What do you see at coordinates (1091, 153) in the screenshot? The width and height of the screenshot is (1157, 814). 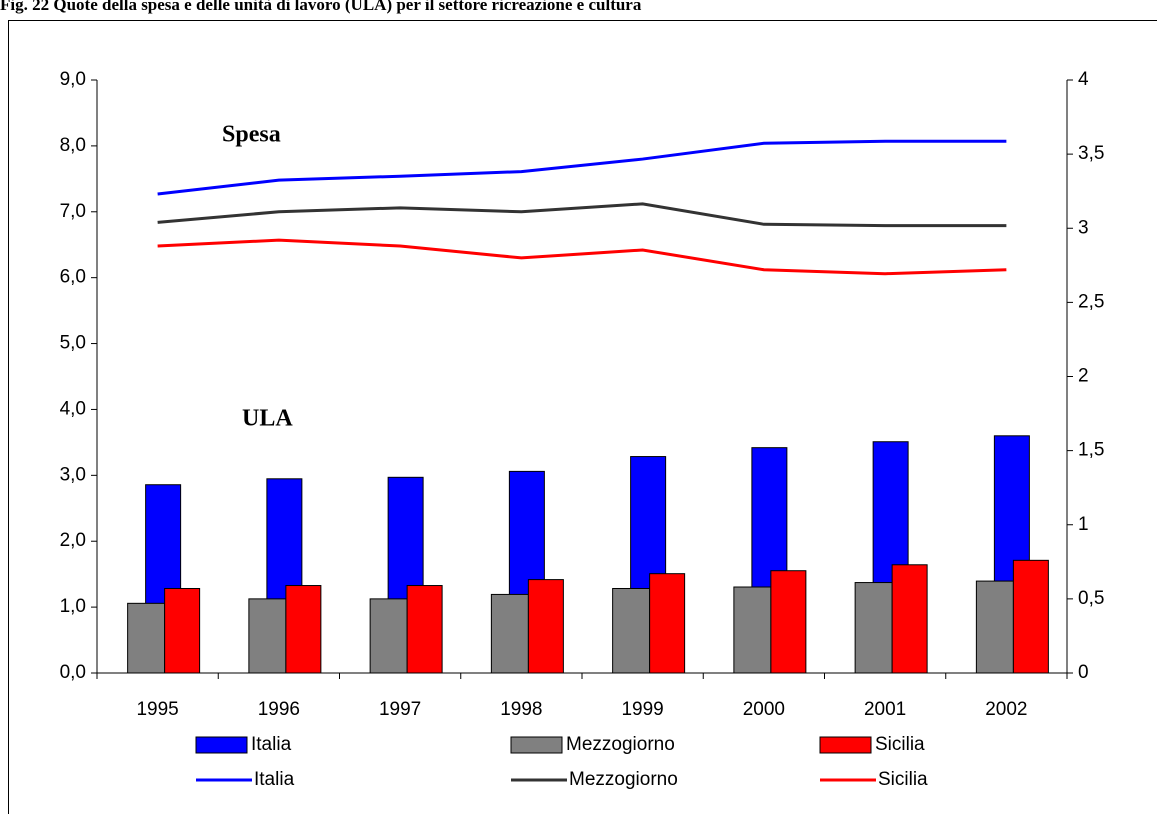 I see `y2-tick-label: 3,5` at bounding box center [1091, 153].